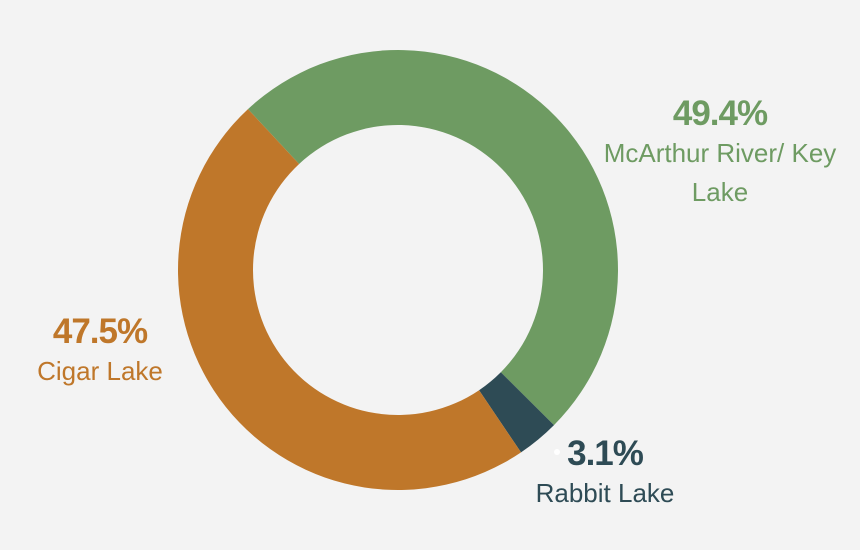 Image resolution: width=860 pixels, height=550 pixels. What do you see at coordinates (605, 473) in the screenshot?
I see `segment-label: 3.1% Rabbit Lake` at bounding box center [605, 473].